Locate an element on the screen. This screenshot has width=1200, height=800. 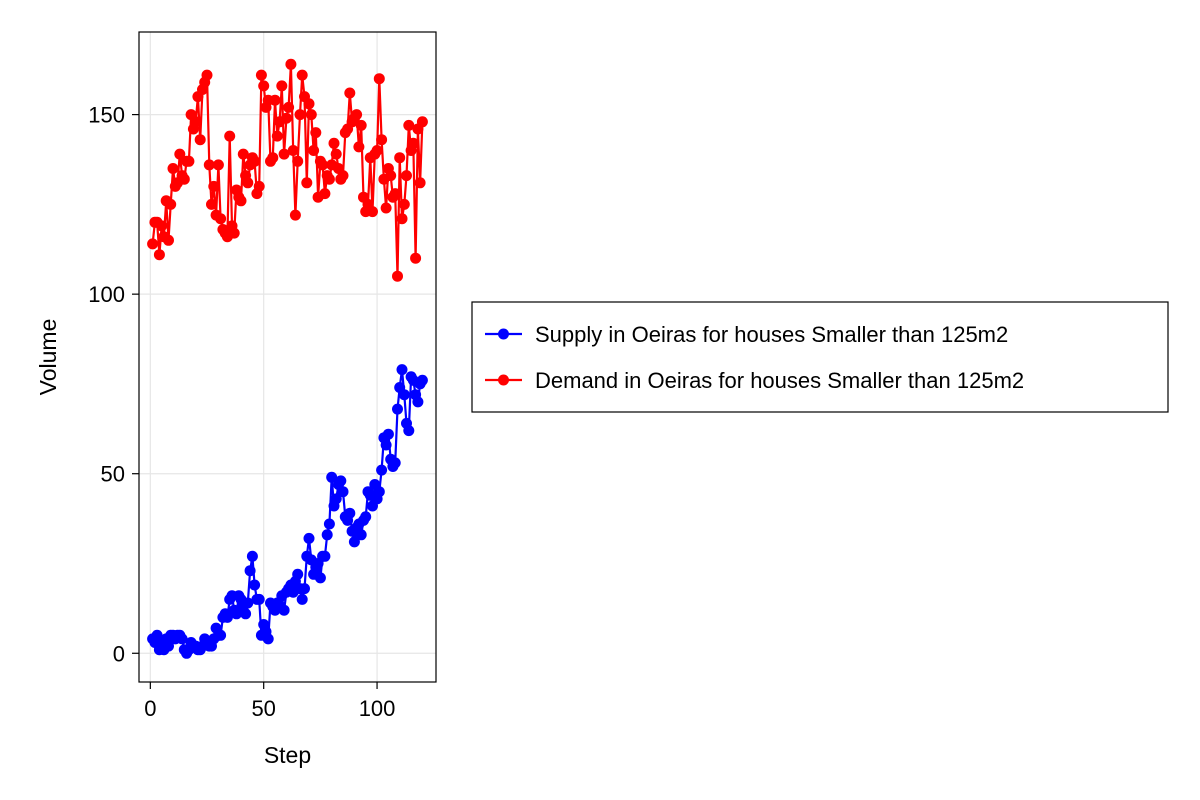
y-axis-label: Volume is located at coordinates (48, 357).